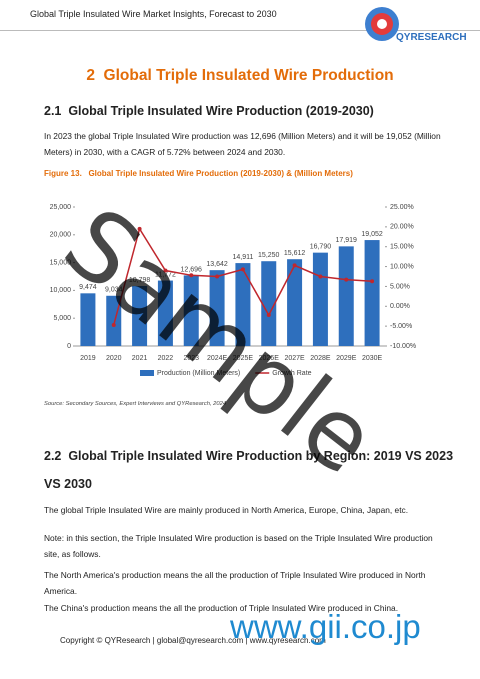  Describe the element at coordinates (147, 373) in the screenshot. I see `legend-swatch` at that location.